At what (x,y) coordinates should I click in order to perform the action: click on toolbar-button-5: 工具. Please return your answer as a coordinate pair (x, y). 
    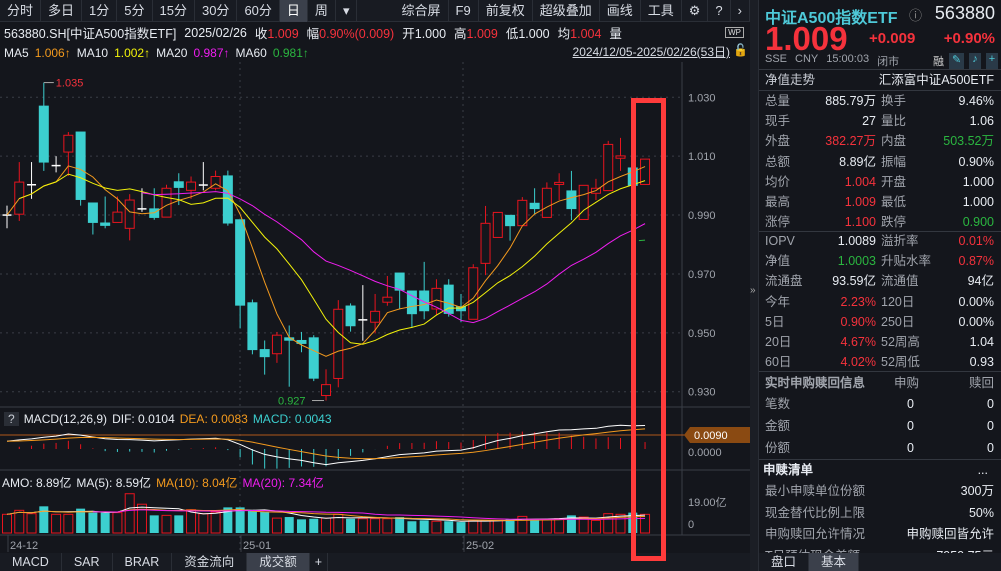
    Looking at the image, I should click on (661, 11).